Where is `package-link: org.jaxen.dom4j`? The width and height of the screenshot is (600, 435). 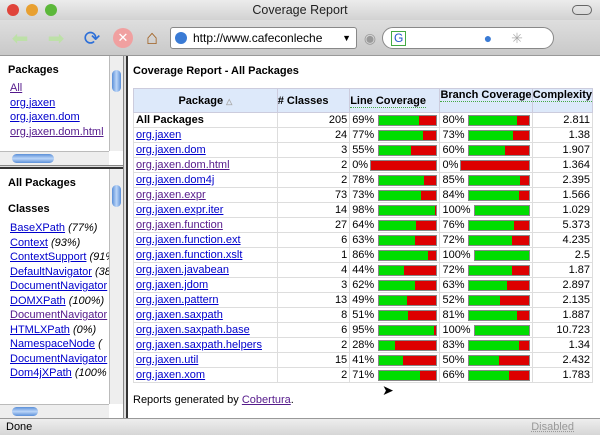
package-link: org.jaxen.dom4j is located at coordinates (175, 180).